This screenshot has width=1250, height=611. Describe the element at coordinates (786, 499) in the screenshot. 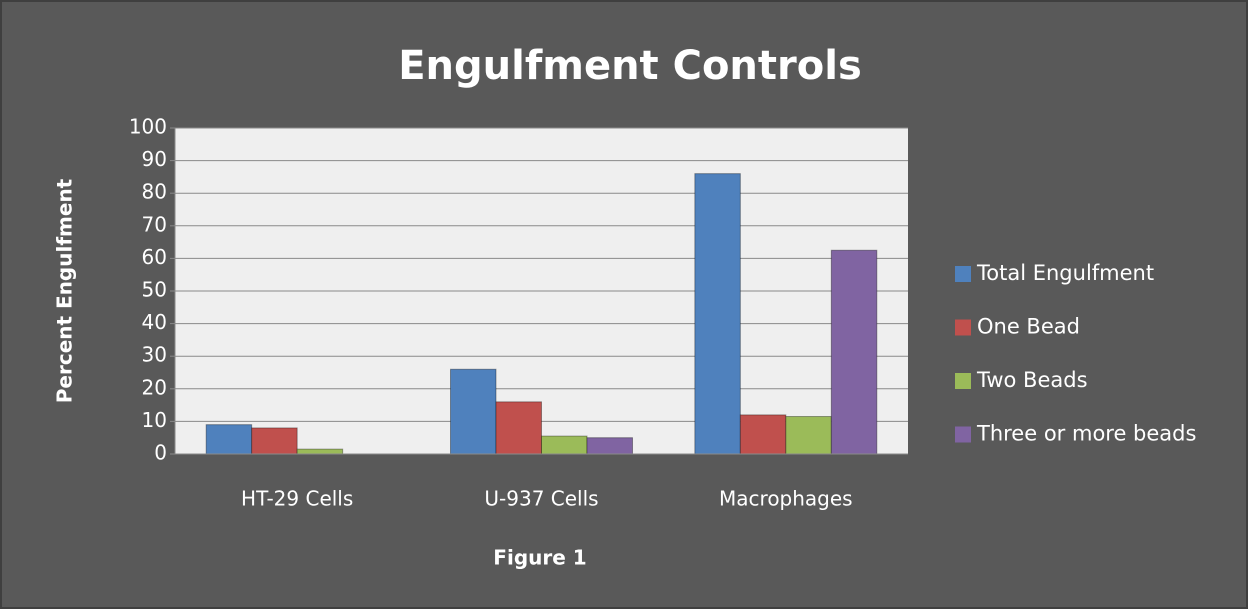

I see `x-tick-label: Macrophages` at that location.